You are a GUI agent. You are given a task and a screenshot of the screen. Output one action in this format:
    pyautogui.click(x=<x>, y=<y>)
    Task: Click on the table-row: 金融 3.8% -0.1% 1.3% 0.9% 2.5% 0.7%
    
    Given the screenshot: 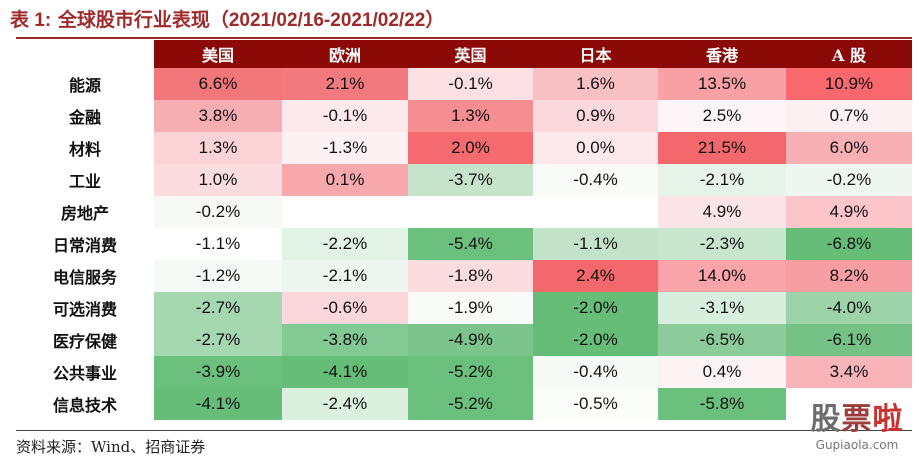 What is the action you would take?
    pyautogui.click(x=464, y=116)
    